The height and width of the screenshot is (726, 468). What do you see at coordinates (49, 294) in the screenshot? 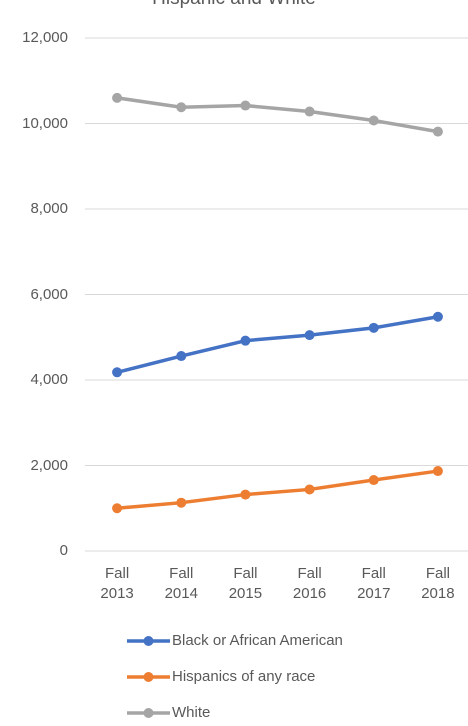
I see `y-tick-label: 6,000` at bounding box center [49, 294].